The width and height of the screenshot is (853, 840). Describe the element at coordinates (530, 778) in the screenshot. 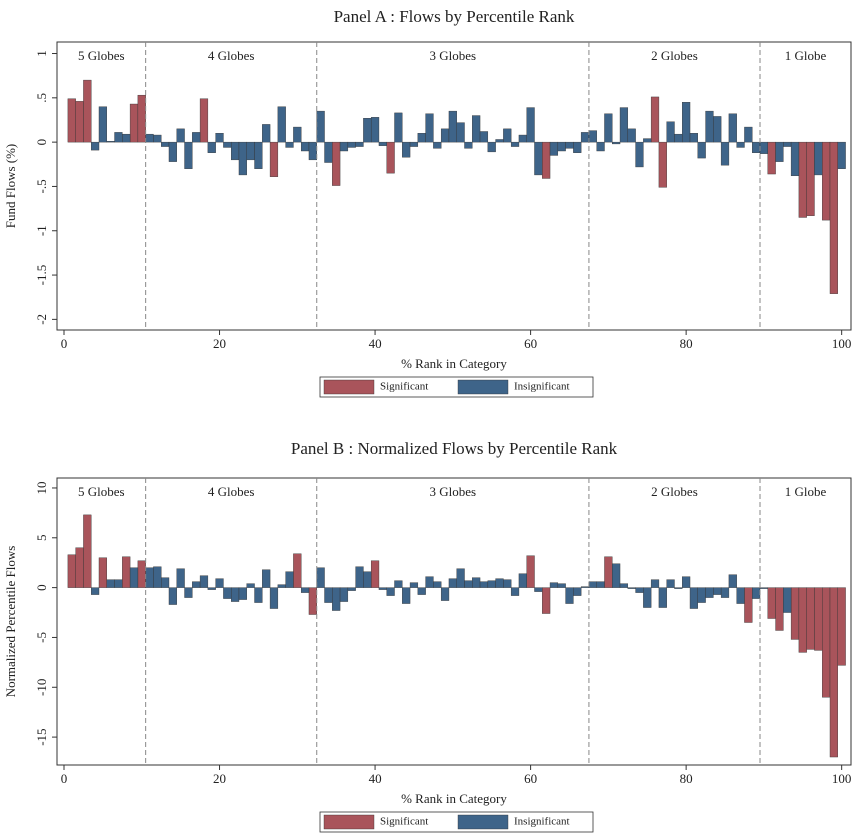

I see `x-tick-label: 60` at that location.